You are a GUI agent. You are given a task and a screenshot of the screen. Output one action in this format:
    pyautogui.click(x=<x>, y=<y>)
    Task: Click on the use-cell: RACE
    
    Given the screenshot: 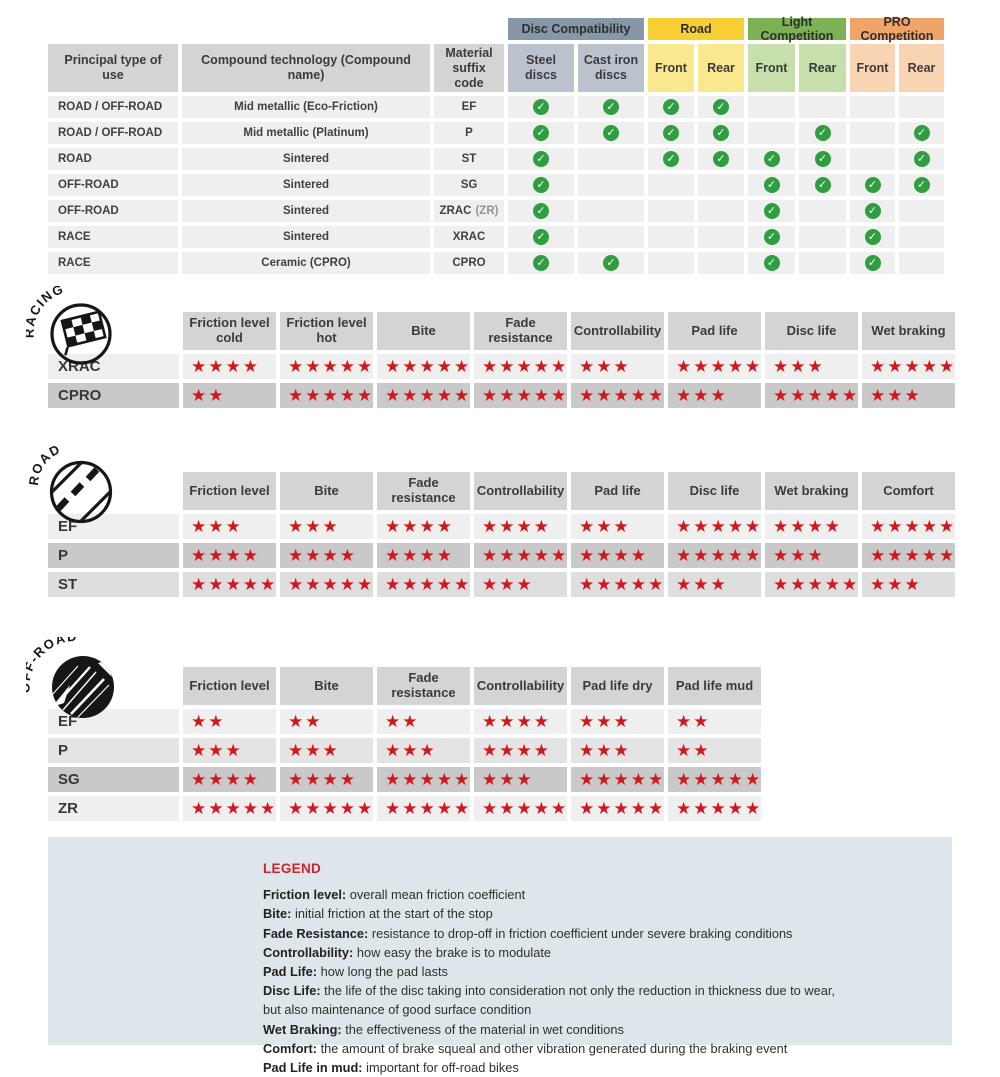 What is the action you would take?
    pyautogui.click(x=113, y=237)
    